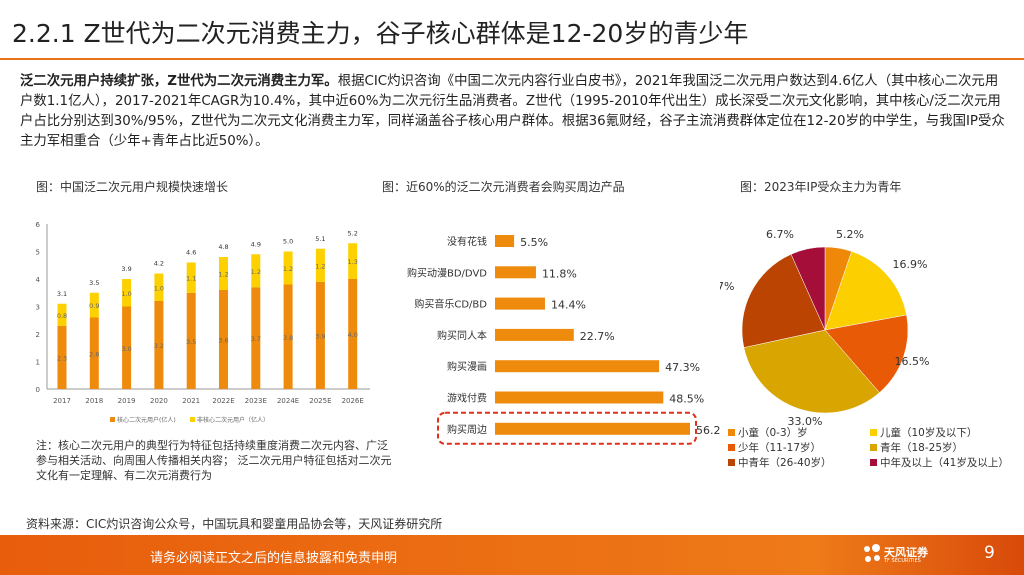 The height and width of the screenshot is (575, 1024). I want to click on bar-value-label: 3.2, so click(159, 346).